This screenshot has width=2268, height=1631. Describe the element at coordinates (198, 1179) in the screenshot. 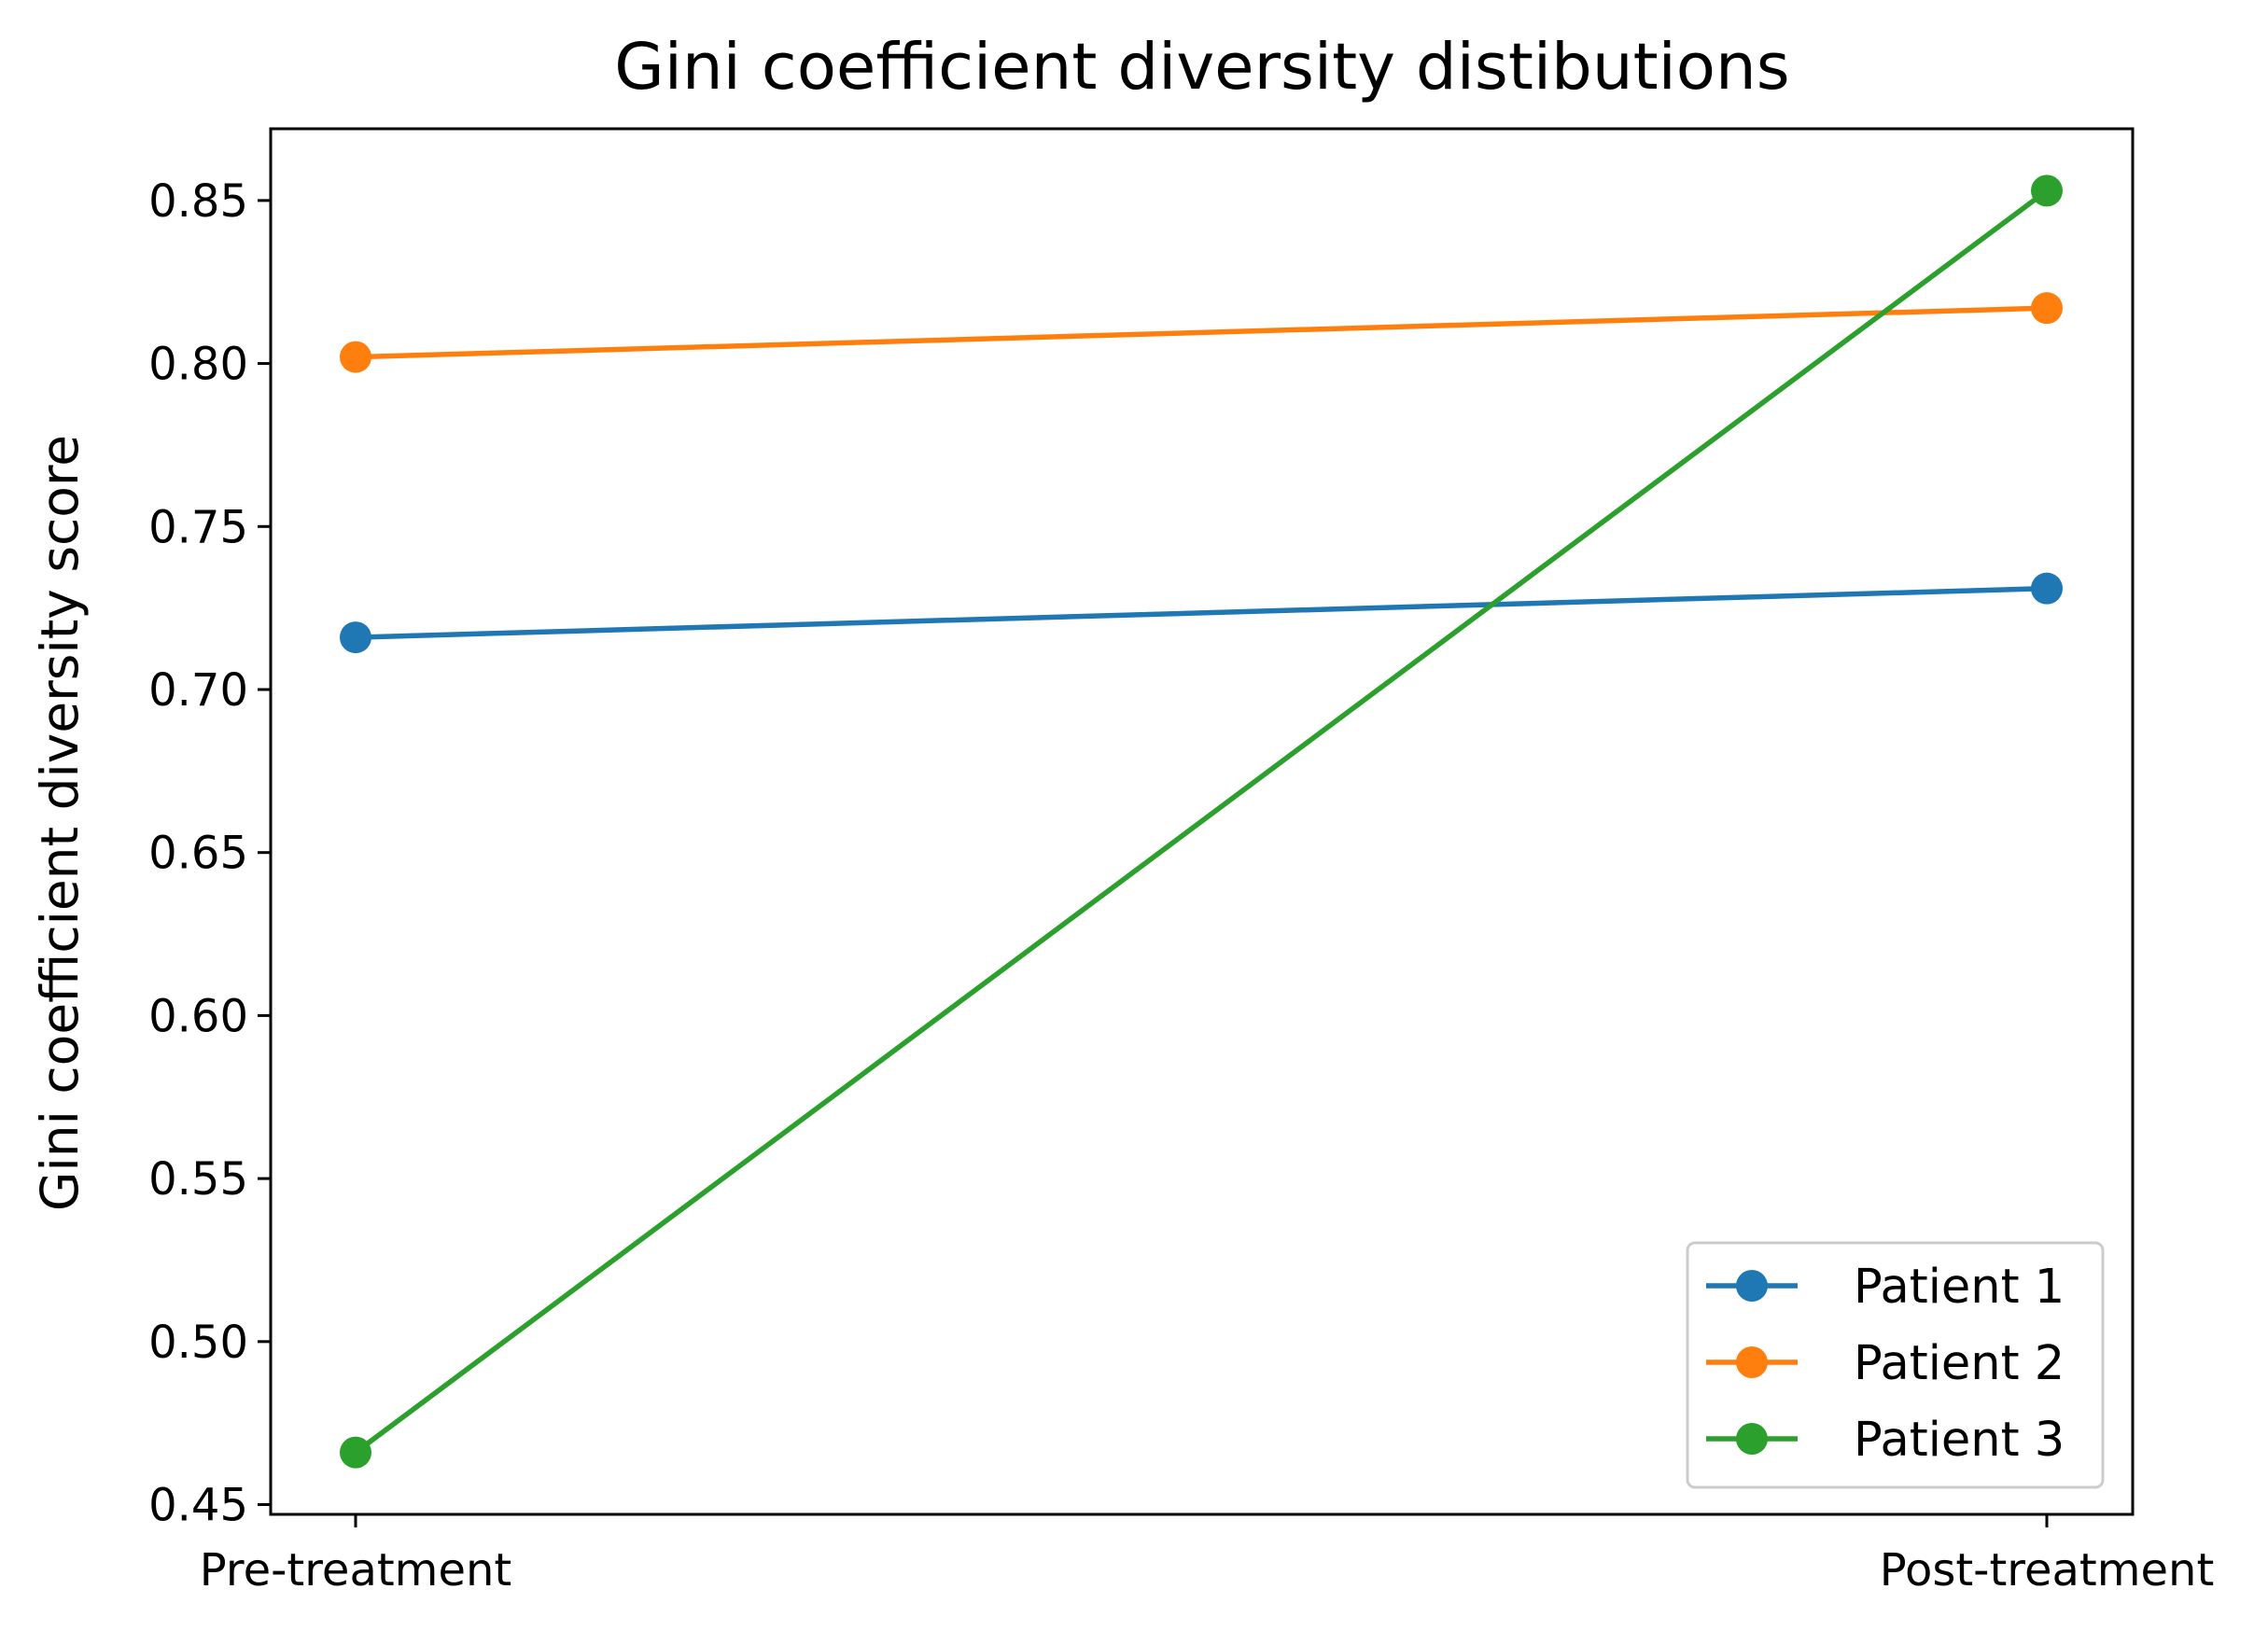

I see `y-tick-label: 0.55` at that location.